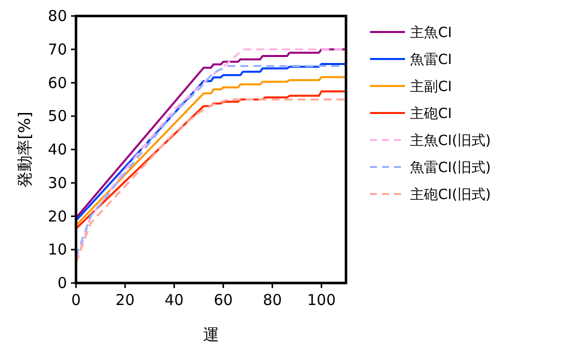 Image resolution: width=564 pixels, height=350 pixels. What do you see at coordinates (24, 150) in the screenshot?
I see `y-axis-title: 発動率[%]` at bounding box center [24, 150].